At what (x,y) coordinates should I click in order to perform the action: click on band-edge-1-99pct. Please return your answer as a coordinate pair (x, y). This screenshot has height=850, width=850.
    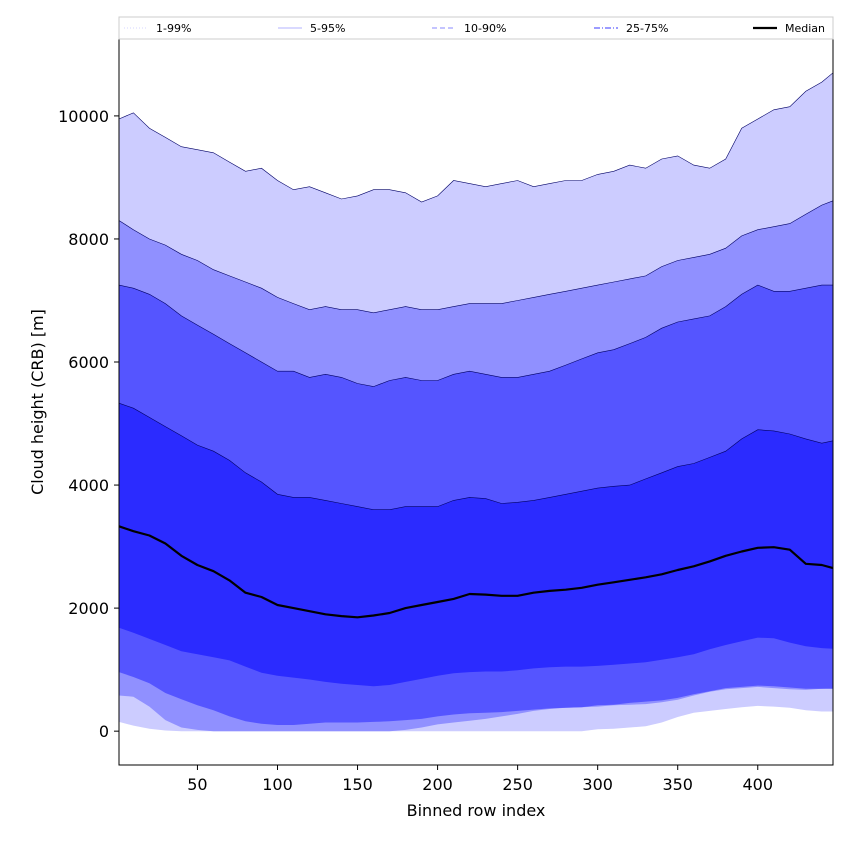
    Looking at the image, I should click on (476, 137).